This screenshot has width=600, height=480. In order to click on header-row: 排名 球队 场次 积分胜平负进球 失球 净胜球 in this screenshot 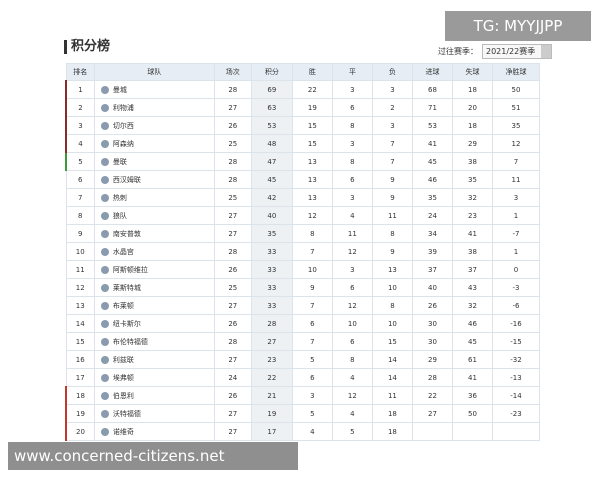, I will do `click(302, 72)`.